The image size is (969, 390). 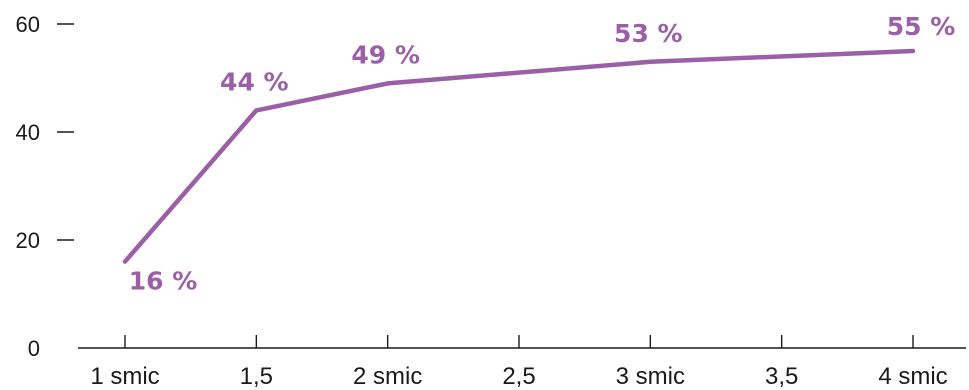 I want to click on x-tick-label-6: 4 smic, so click(x=912, y=376).